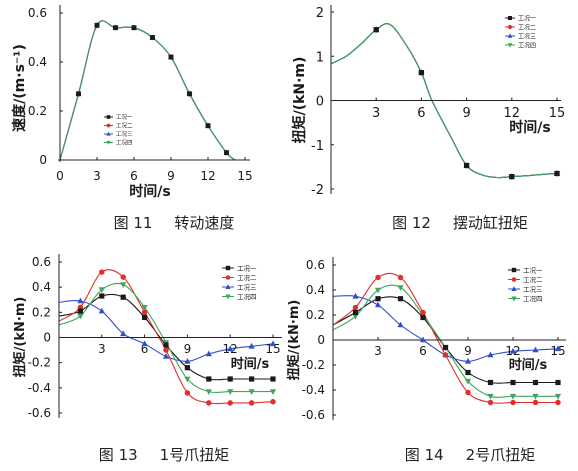 The height and width of the screenshot is (471, 578). Describe the element at coordinates (313, 365) in the screenshot. I see `y-tick-label: -0.2` at that location.